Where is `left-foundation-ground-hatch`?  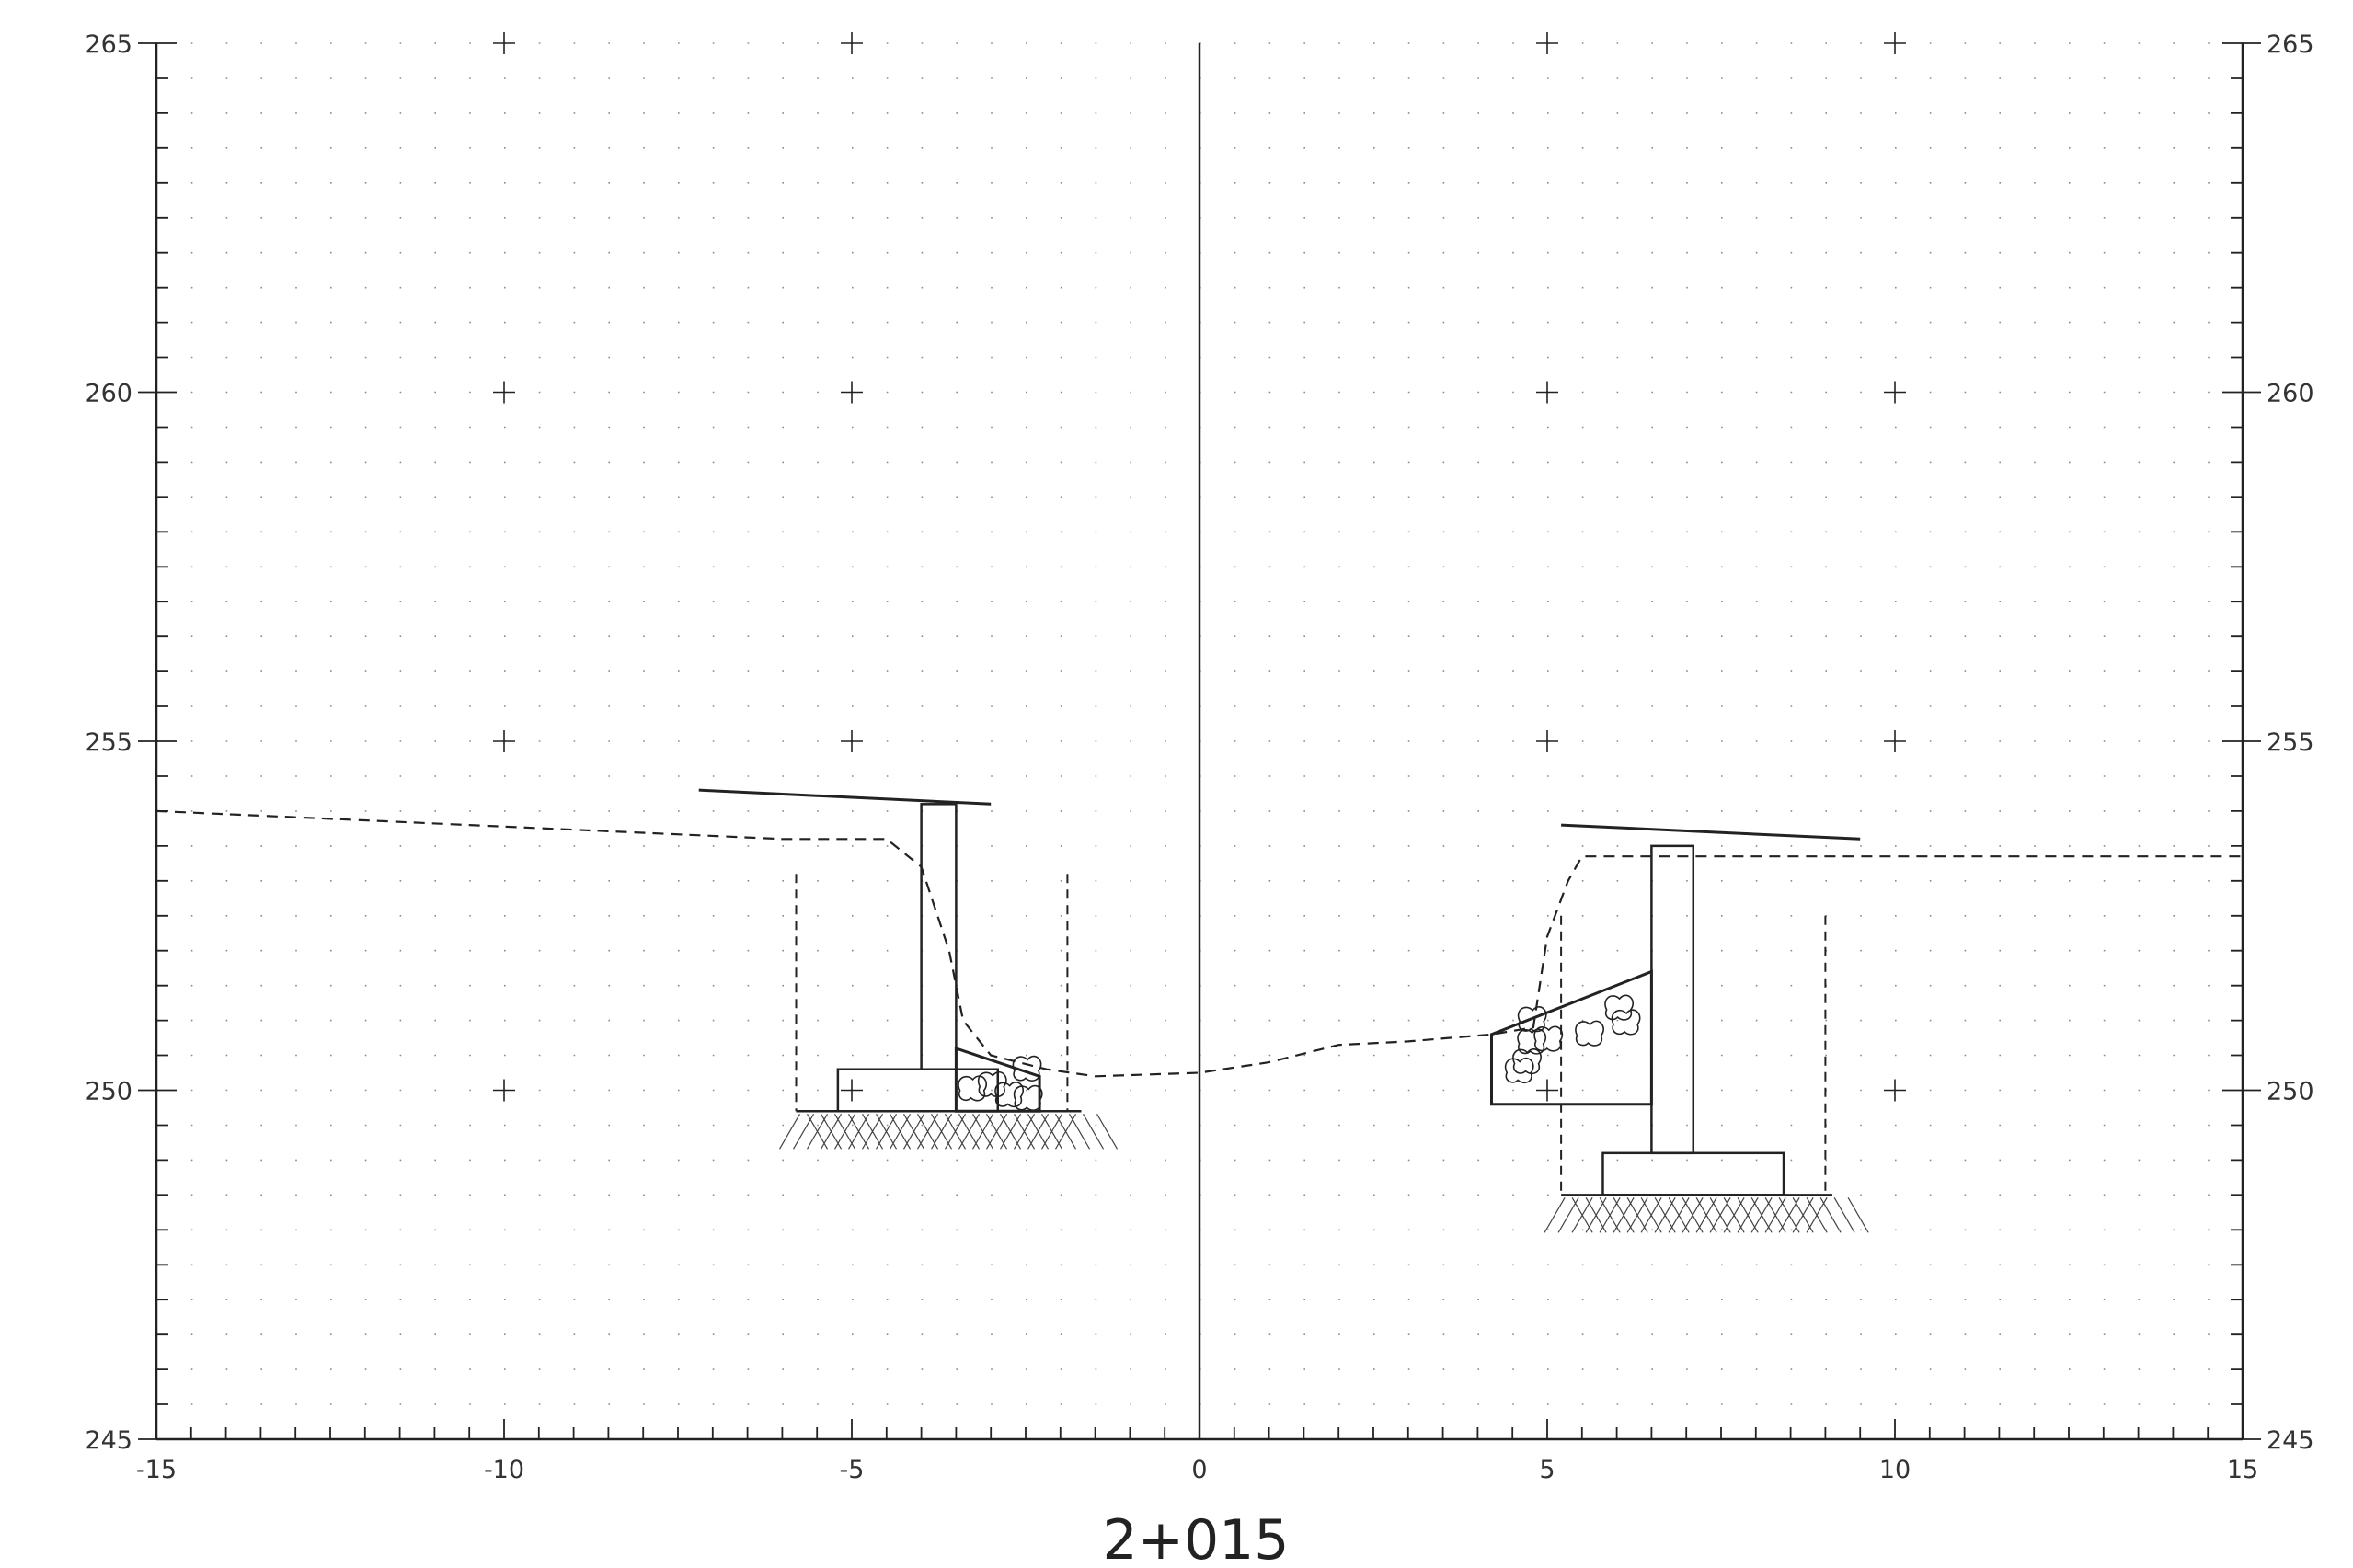 left-foundation-ground-hatch is located at coordinates (949, 1131).